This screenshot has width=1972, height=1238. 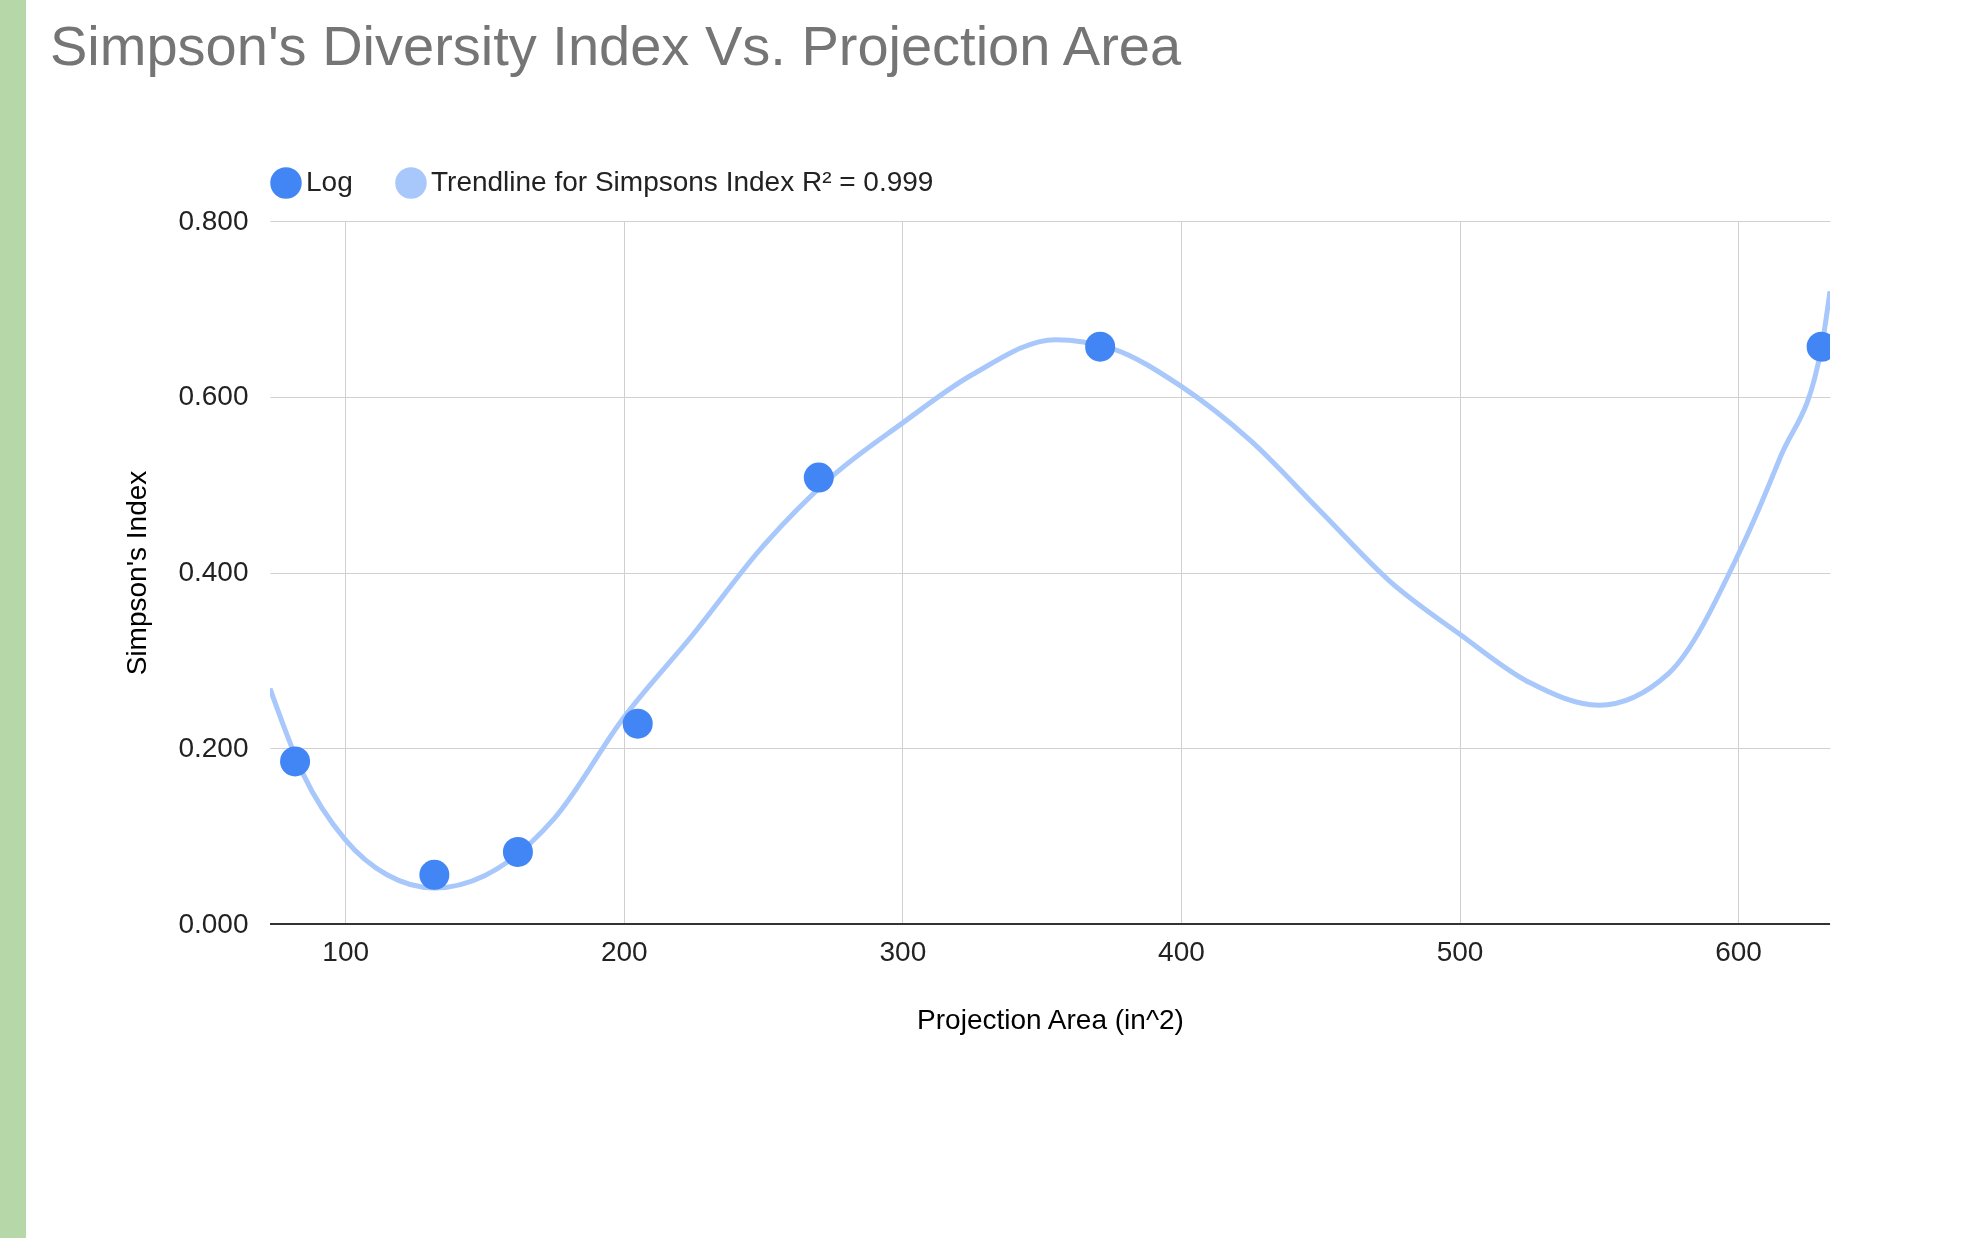 I want to click on y-tick-label: 0.600, so click(x=213, y=396).